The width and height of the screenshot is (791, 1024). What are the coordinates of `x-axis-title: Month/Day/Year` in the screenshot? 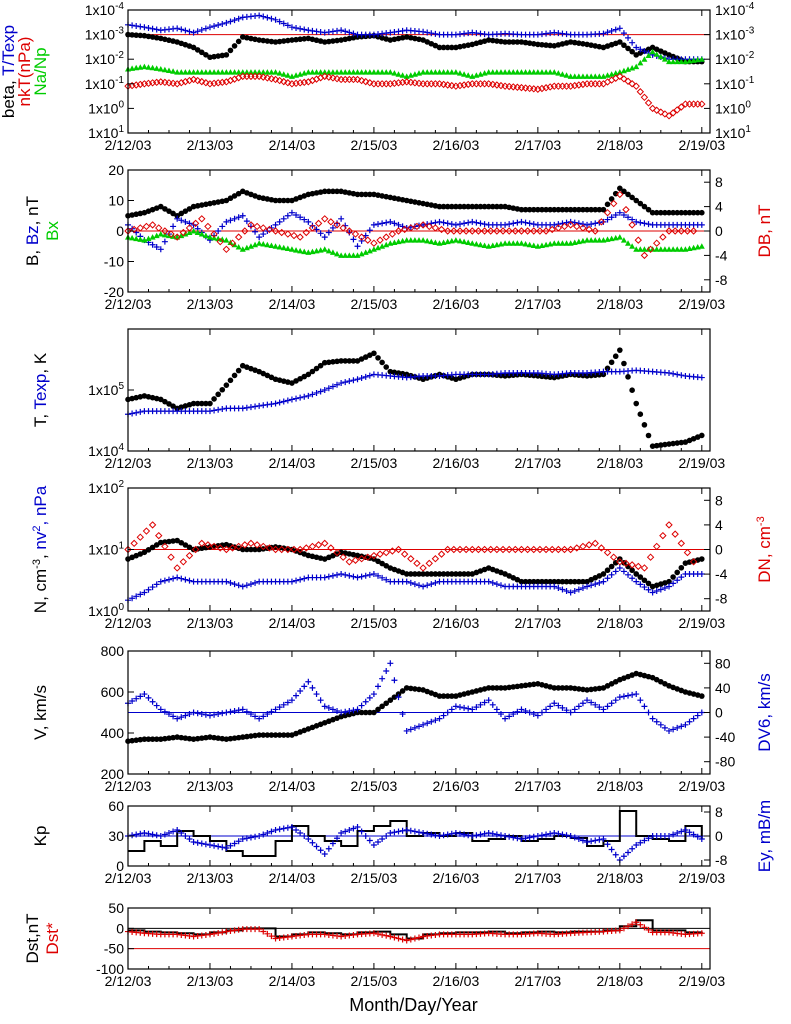 It's located at (413, 1005).